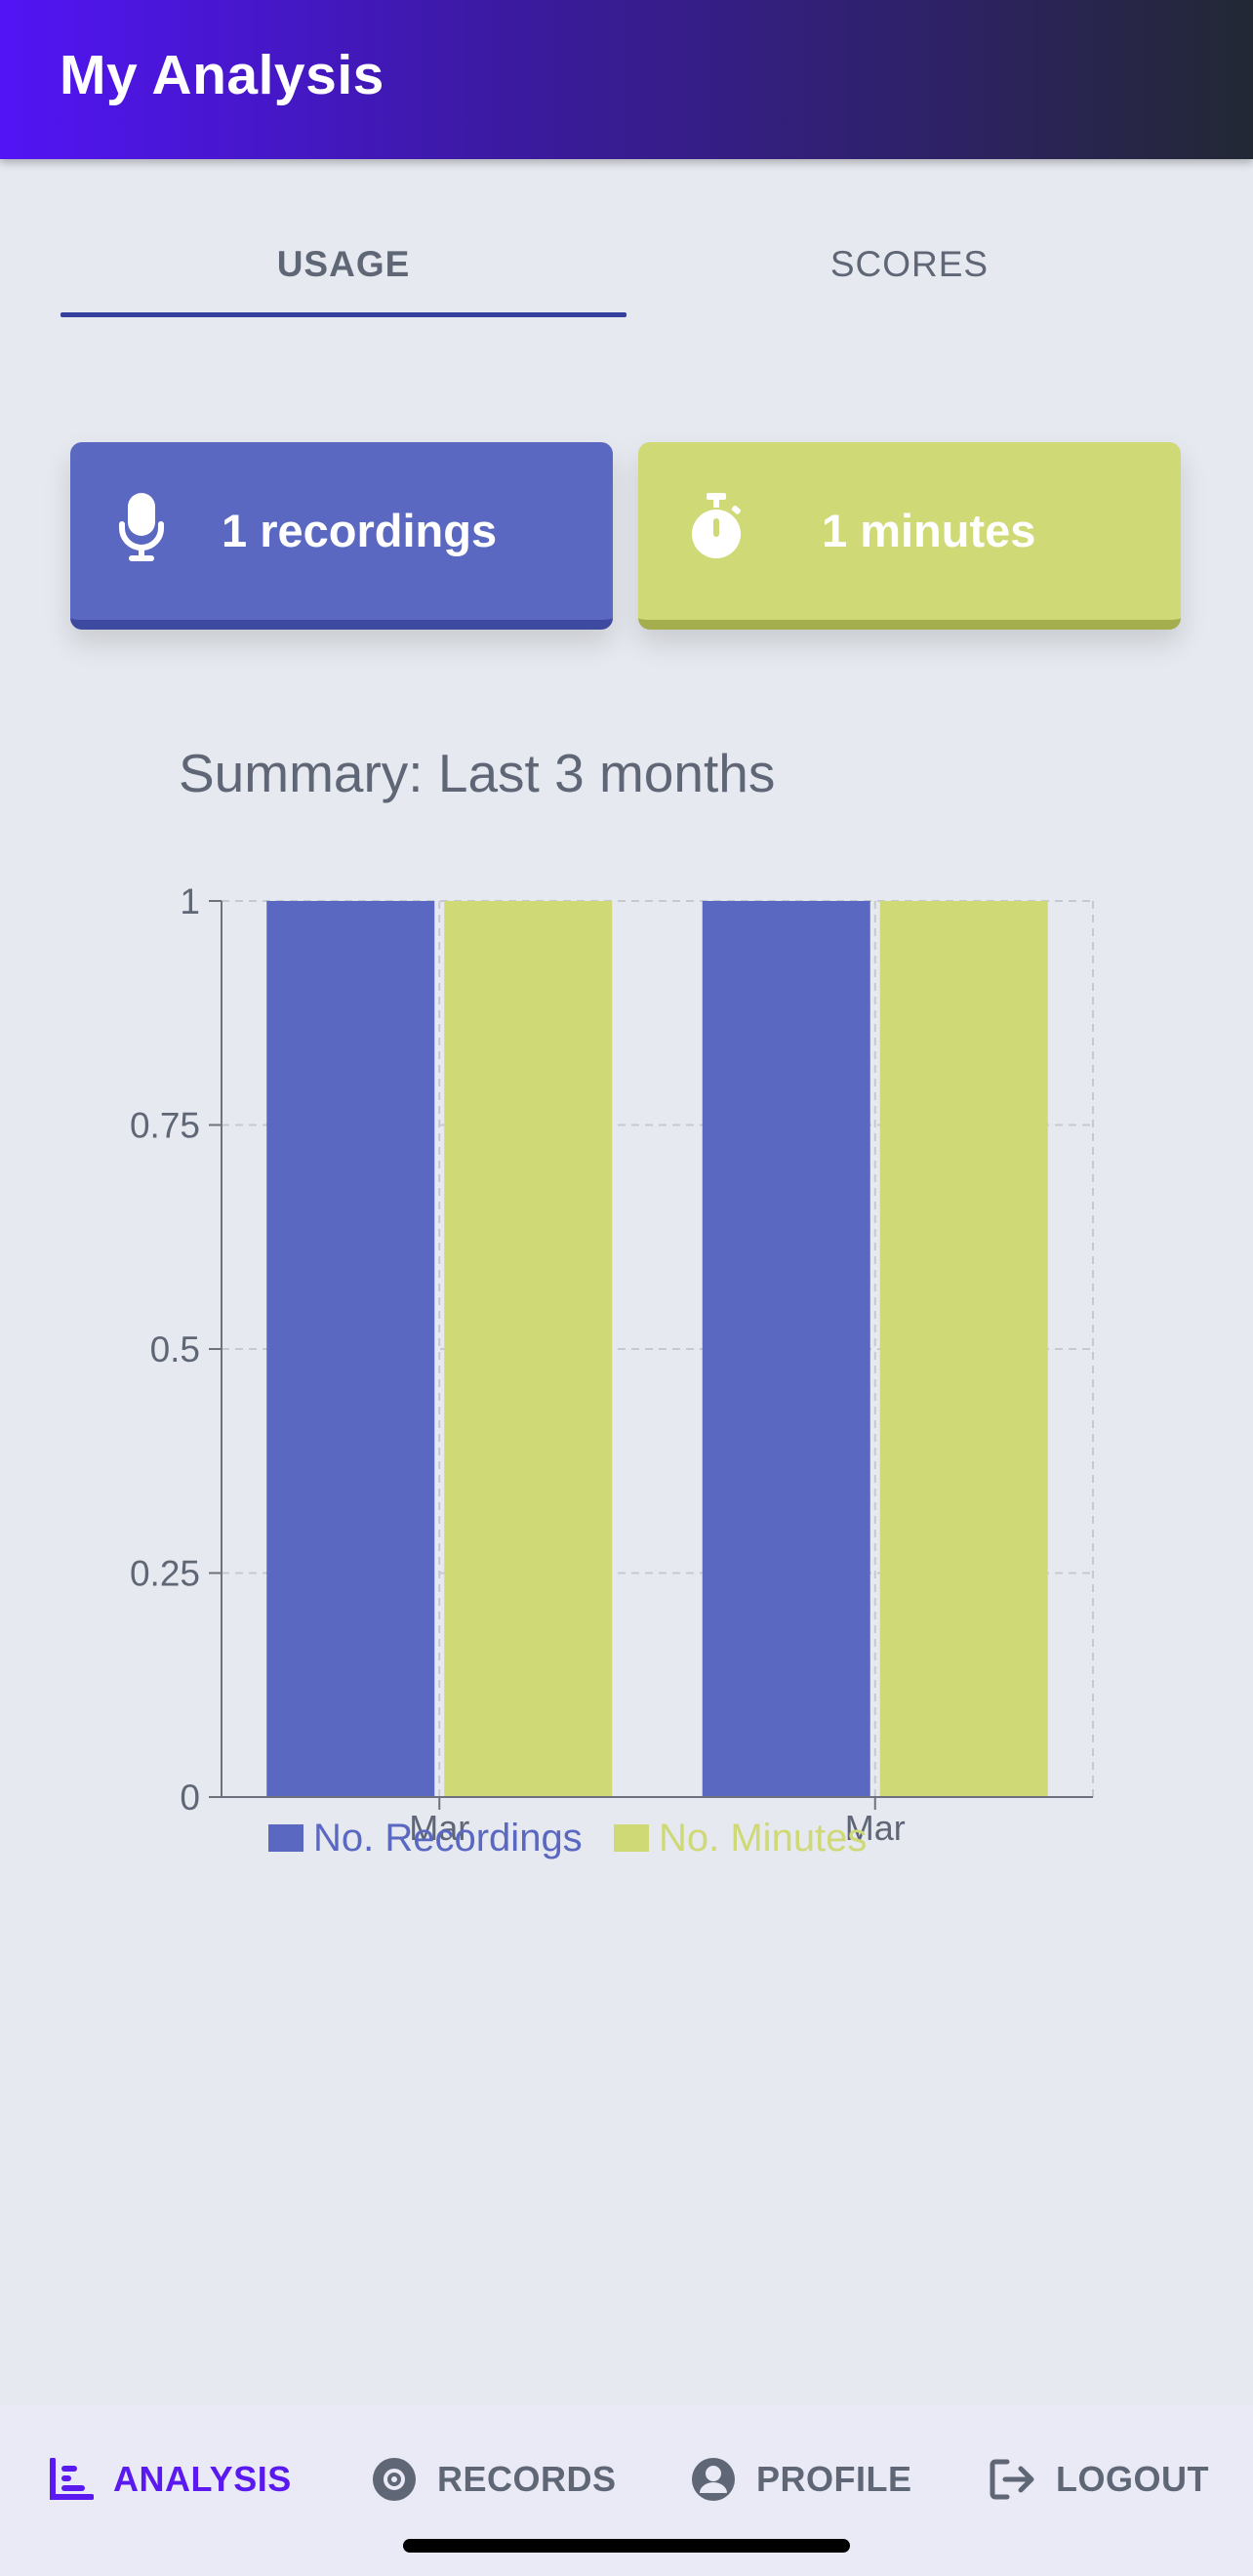 The height and width of the screenshot is (2576, 1253). I want to click on legend-label: No. Recordings, so click(448, 1838).